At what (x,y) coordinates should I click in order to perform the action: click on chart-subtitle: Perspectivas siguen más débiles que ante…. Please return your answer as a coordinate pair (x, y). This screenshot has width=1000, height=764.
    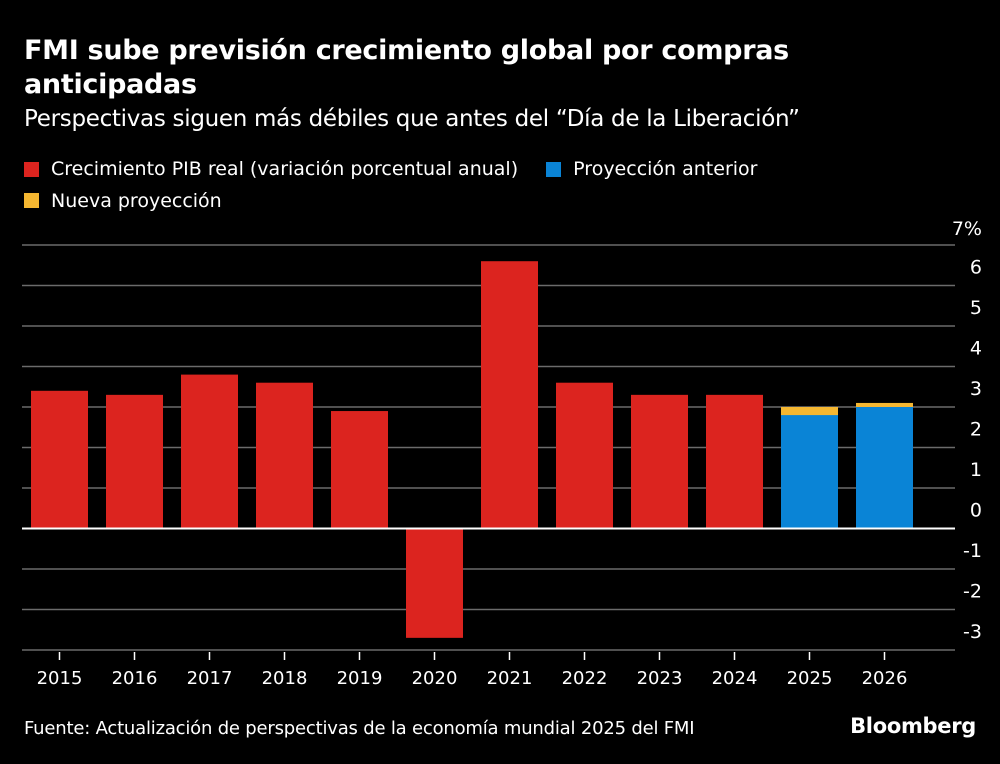
    Looking at the image, I should click on (412, 119).